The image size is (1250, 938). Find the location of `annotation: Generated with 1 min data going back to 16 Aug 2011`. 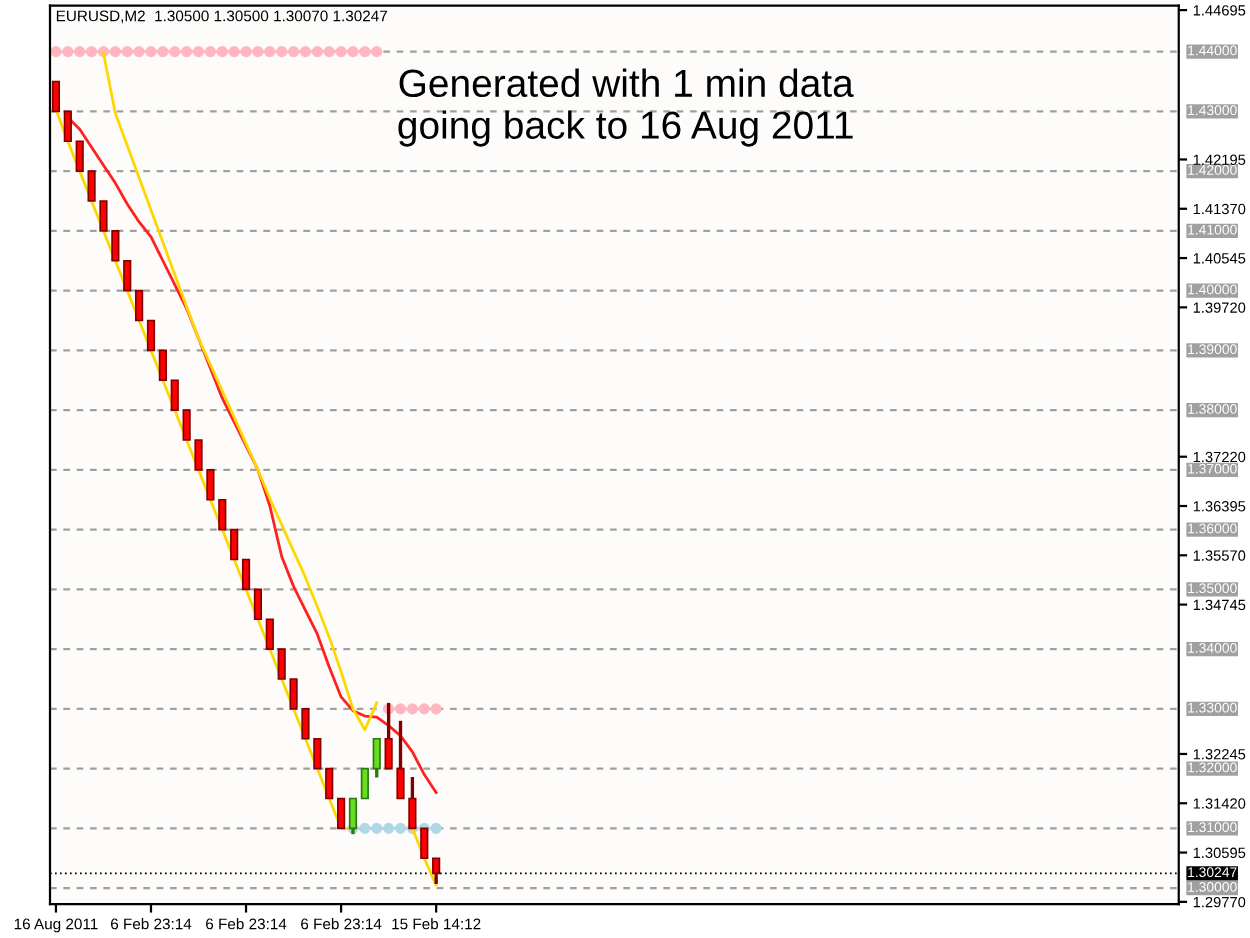

annotation: Generated with 1 min data going back to 16 Aug 2011 is located at coordinates (626, 107).